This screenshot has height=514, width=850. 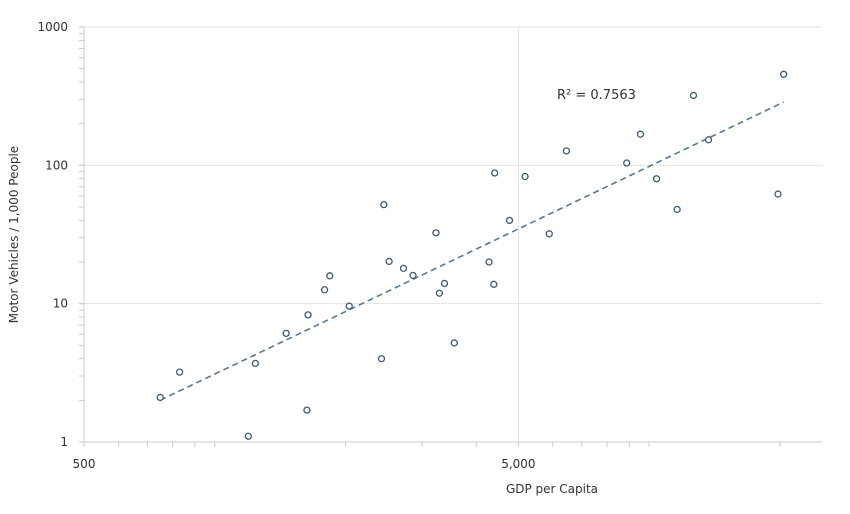 I want to click on y-tick-label: 100, so click(x=56, y=165).